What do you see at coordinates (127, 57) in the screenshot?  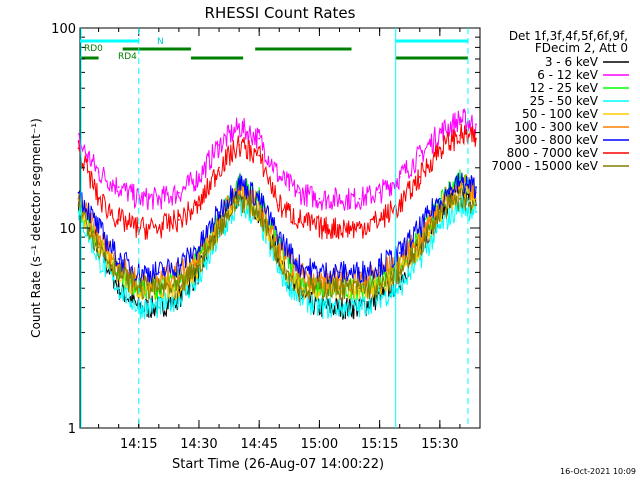 I see `decimation-label-rd4: RD4` at bounding box center [127, 57].